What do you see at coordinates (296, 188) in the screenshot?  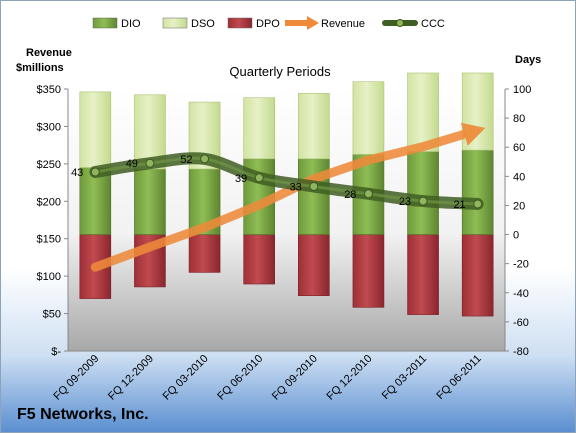 I see `ccc-data-label: 33` at bounding box center [296, 188].